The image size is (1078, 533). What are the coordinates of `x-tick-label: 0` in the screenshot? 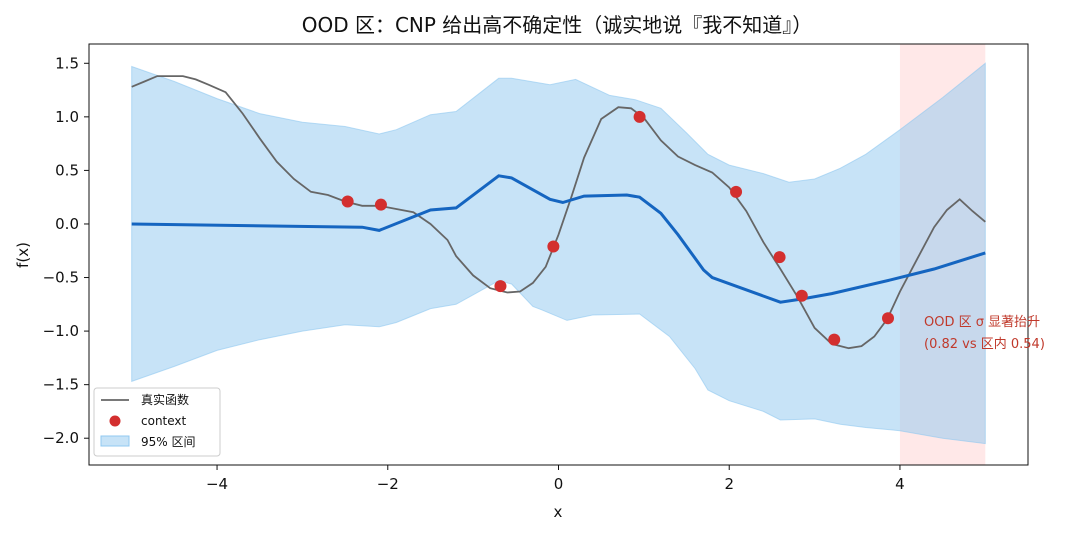 It's located at (559, 484).